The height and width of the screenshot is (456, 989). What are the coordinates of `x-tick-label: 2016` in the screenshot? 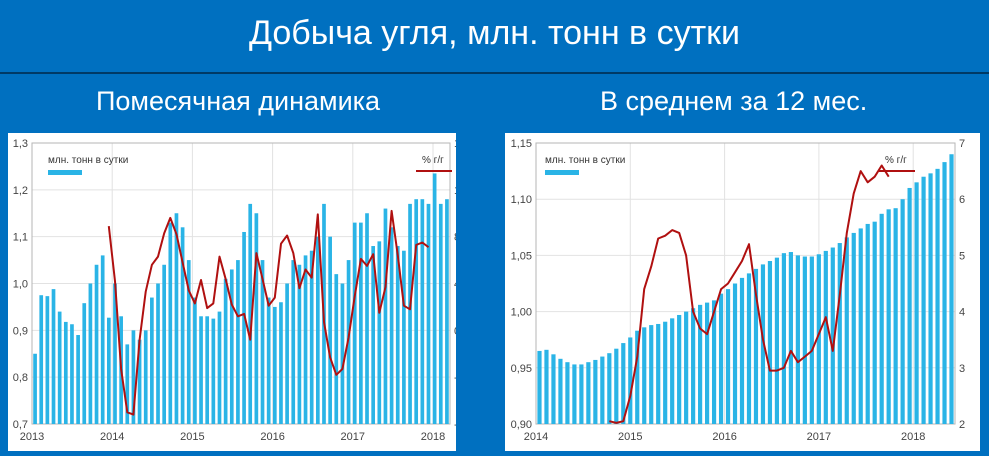 It's located at (724, 437).